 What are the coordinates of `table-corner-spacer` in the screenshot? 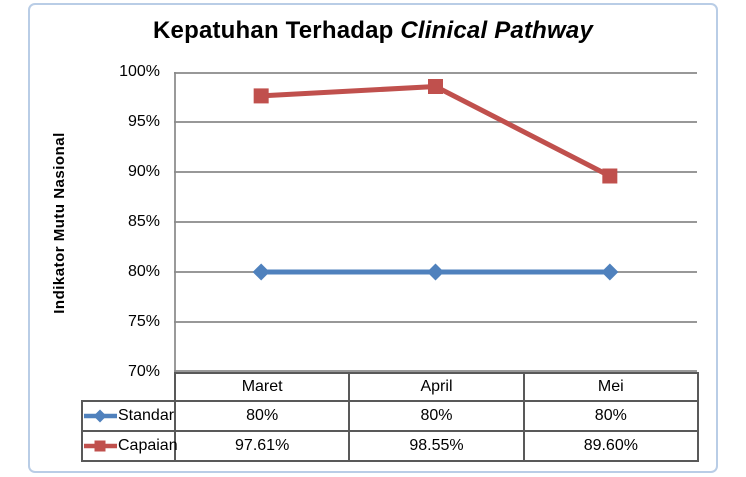 It's located at (128, 387).